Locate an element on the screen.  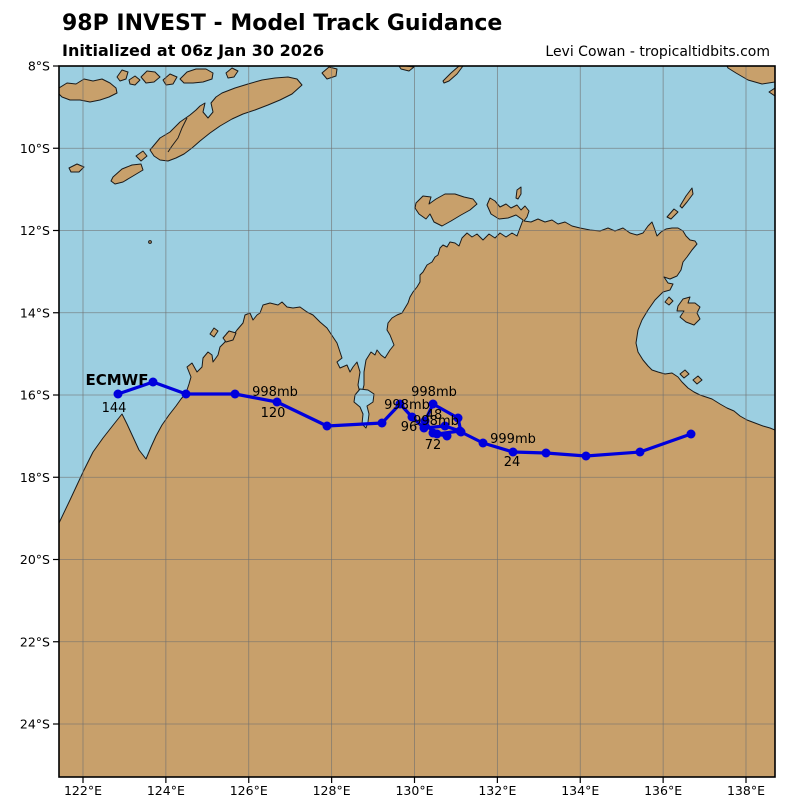
y-tick-label: 14°S is located at coordinates (35, 312).